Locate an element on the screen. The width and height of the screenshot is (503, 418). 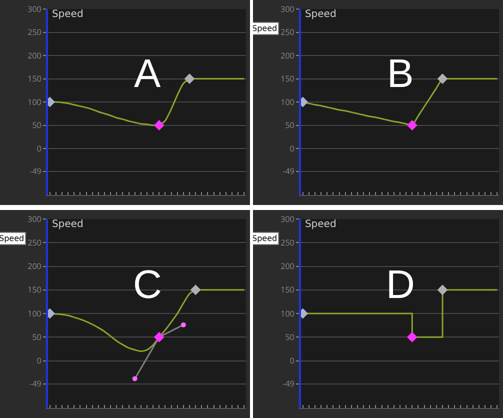
annotation: A is located at coordinates (147, 74).